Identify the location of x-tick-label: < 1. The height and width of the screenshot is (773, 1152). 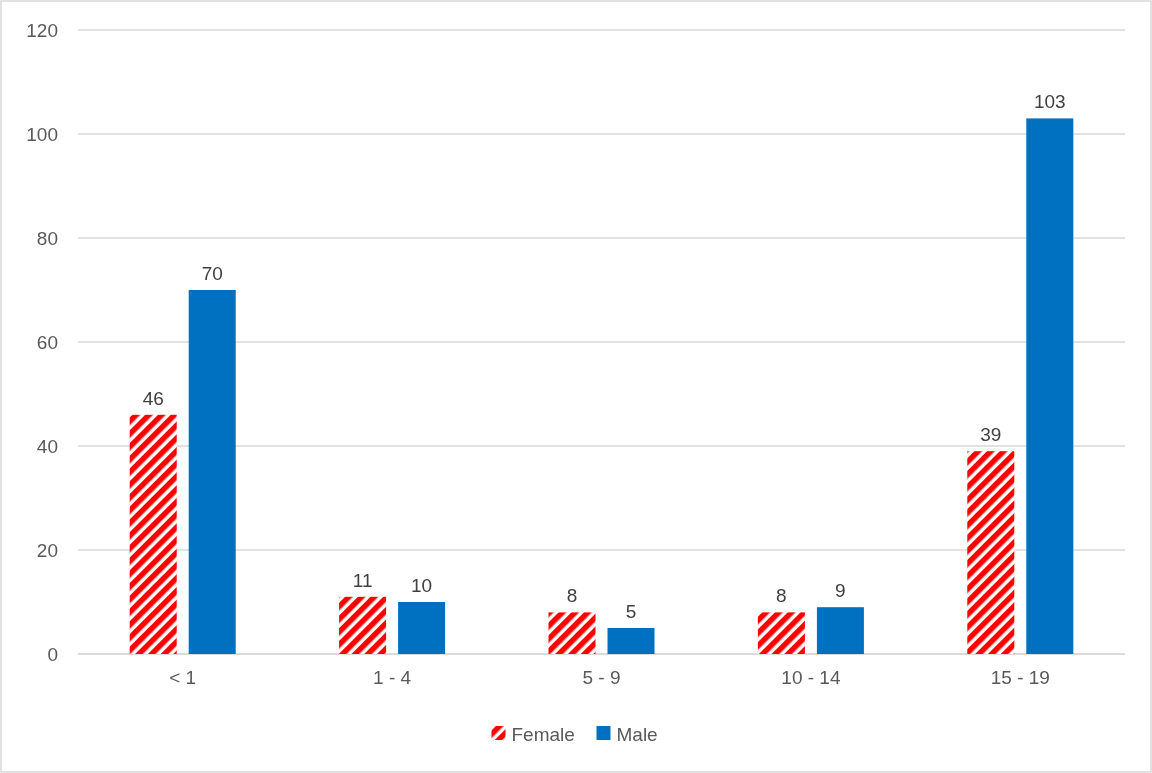
(183, 677).